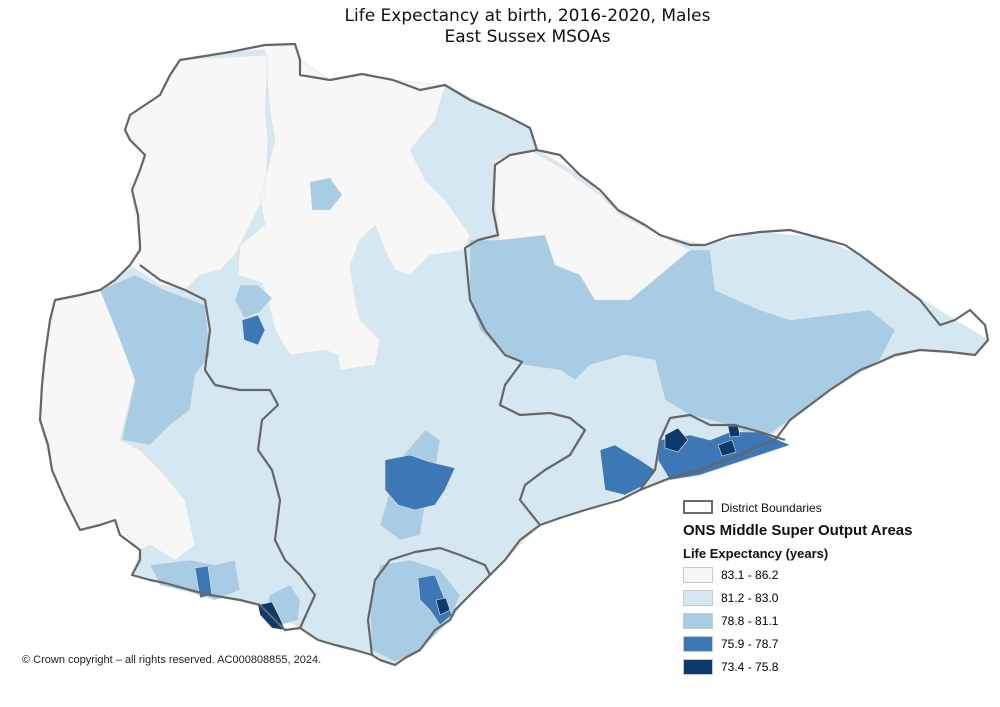 The image size is (1000, 707). I want to click on title-line-2: East Sussex MSOAs, so click(527, 37).